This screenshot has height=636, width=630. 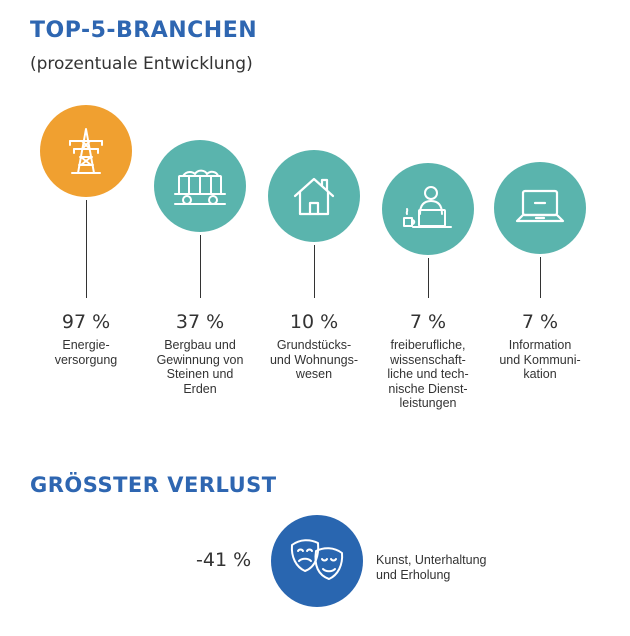 I want to click on loss-section-title: GRÖSSTER VERLUST, so click(x=153, y=485).